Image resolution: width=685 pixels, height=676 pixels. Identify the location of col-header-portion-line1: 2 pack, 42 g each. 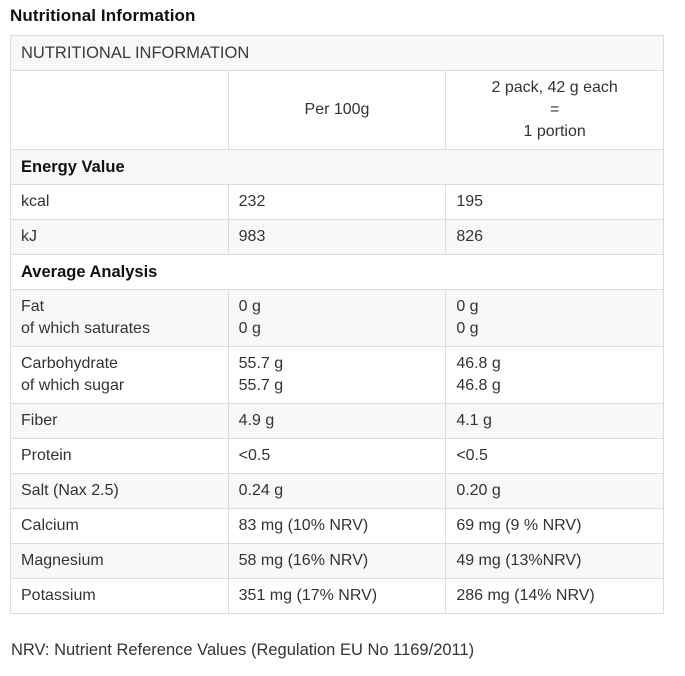
(554, 87).